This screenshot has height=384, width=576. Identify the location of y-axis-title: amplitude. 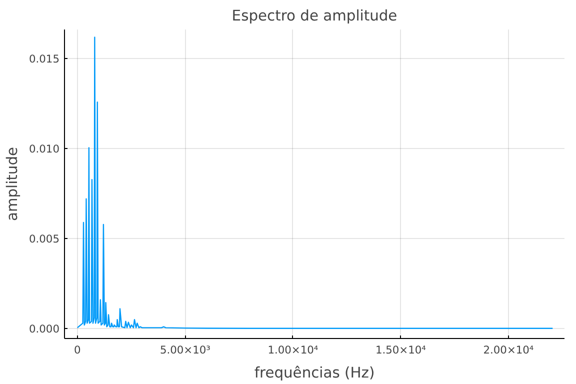
(12, 184).